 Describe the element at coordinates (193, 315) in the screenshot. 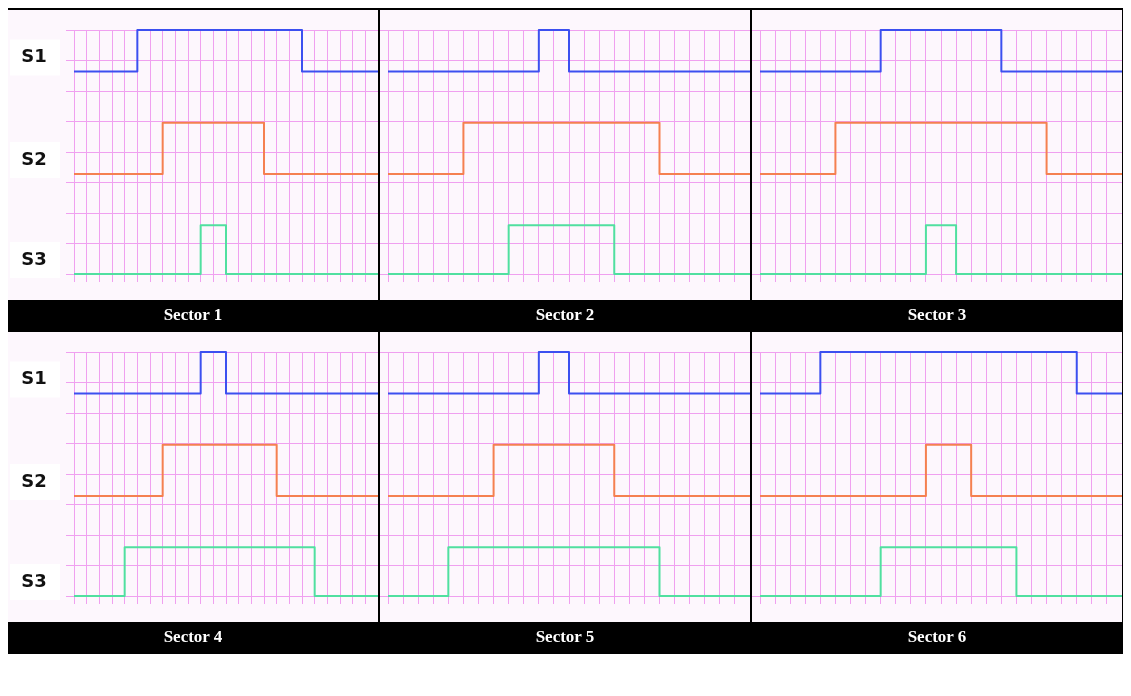

I see `text: Sector 1` at that location.